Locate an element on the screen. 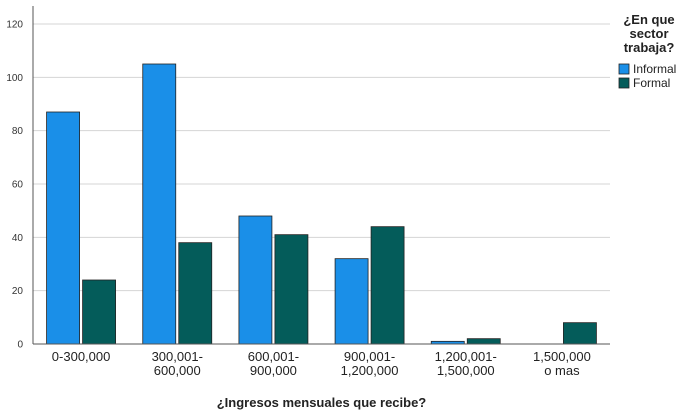 The height and width of the screenshot is (411, 683). legend-title: ¿En que is located at coordinates (648, 19).